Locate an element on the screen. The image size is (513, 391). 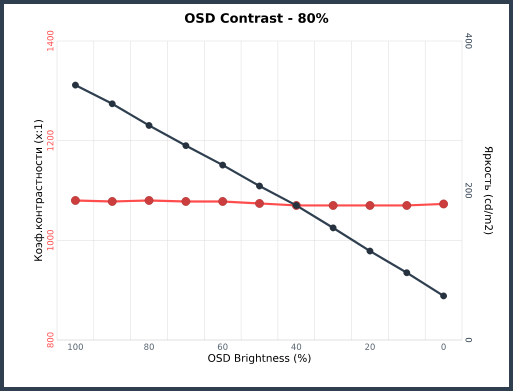
x-tick-label: 100 is located at coordinates (75, 347).